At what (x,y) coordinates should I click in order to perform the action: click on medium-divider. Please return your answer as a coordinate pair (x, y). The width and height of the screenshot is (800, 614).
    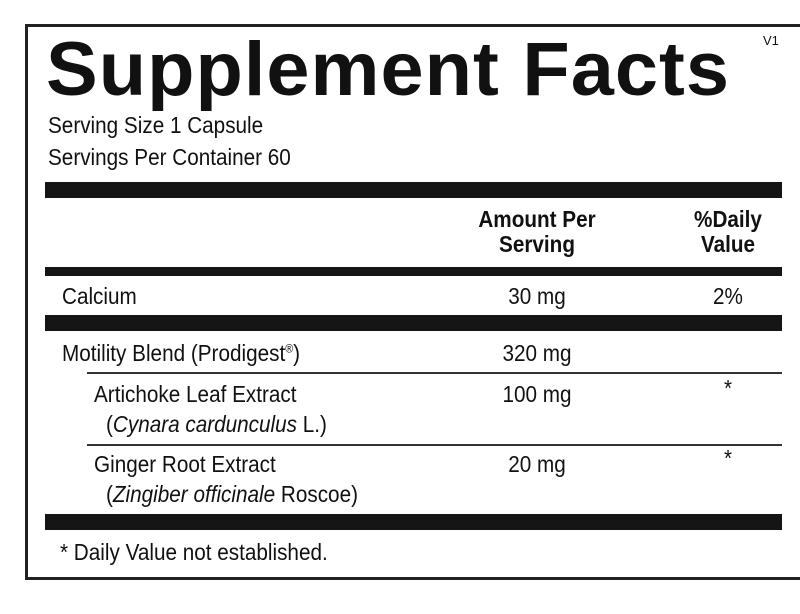
    Looking at the image, I should click on (413, 271).